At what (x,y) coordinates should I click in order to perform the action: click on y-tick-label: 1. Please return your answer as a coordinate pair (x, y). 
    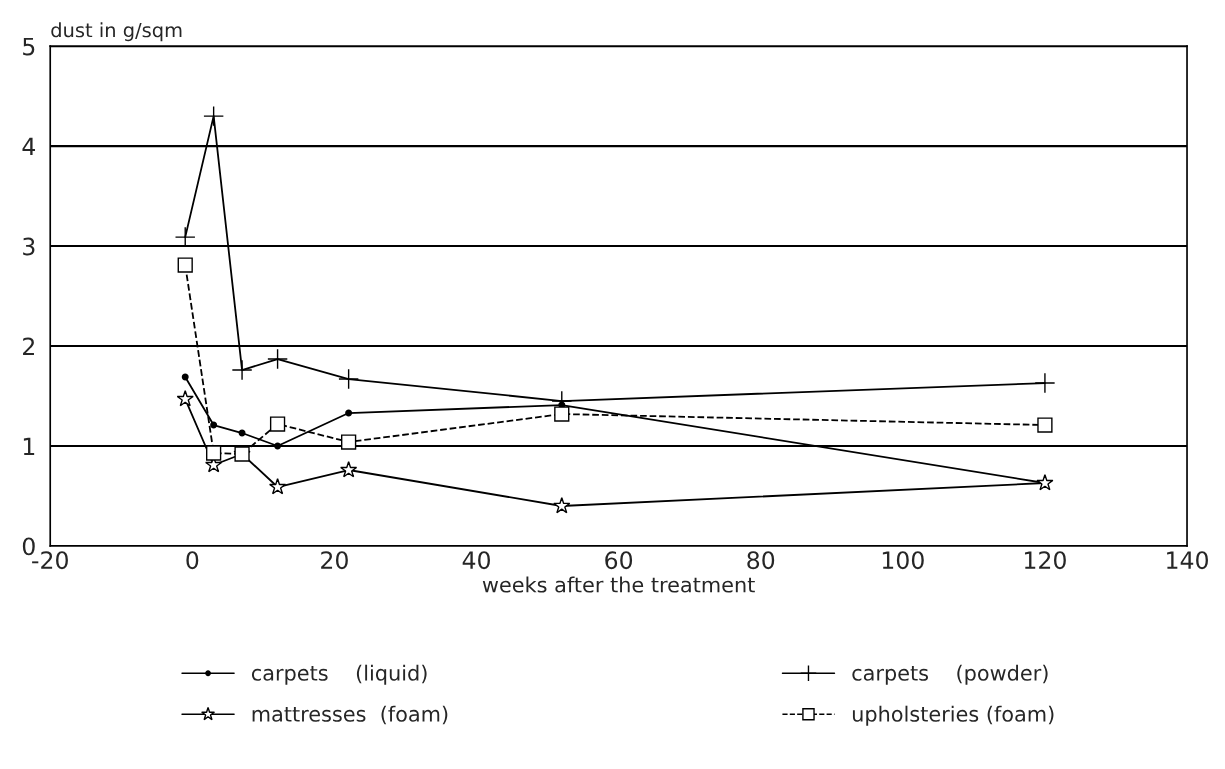
    Looking at the image, I should click on (29, 446).